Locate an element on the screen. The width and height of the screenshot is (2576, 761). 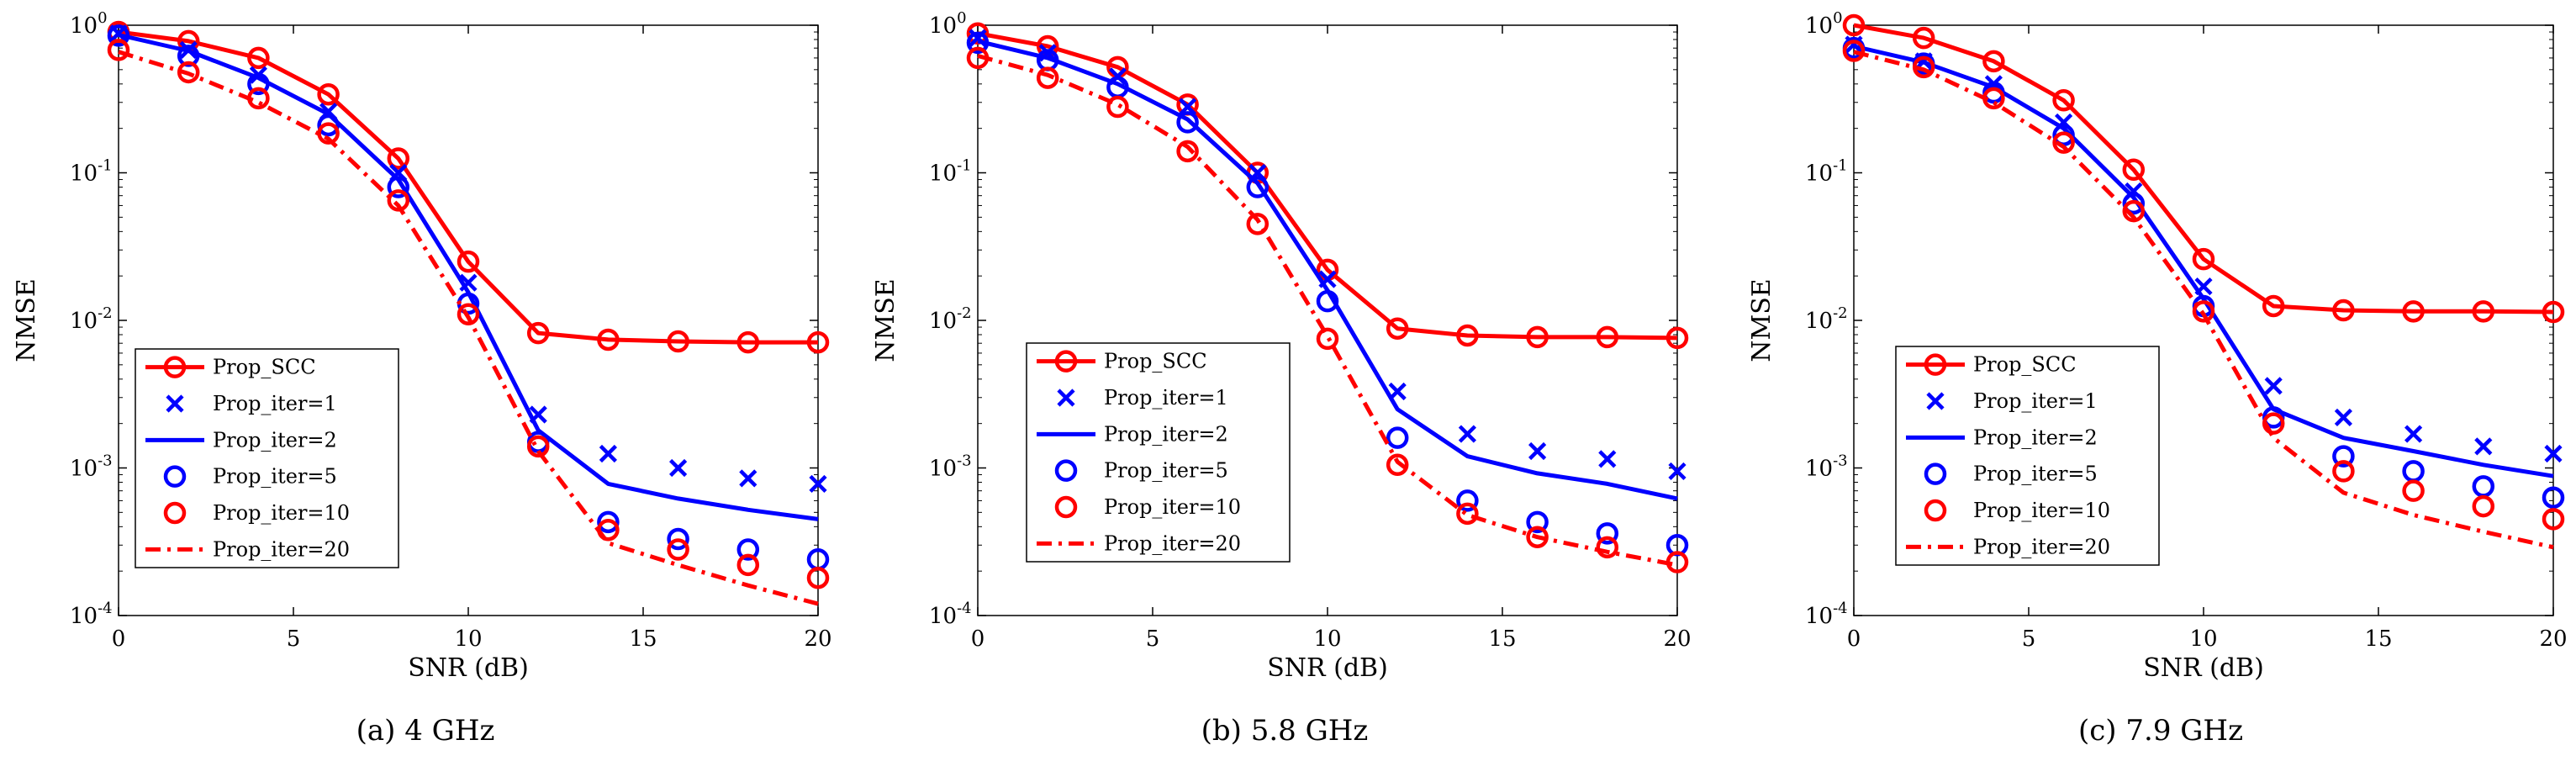
legend-label: Prop_iter=1 is located at coordinates (275, 403).